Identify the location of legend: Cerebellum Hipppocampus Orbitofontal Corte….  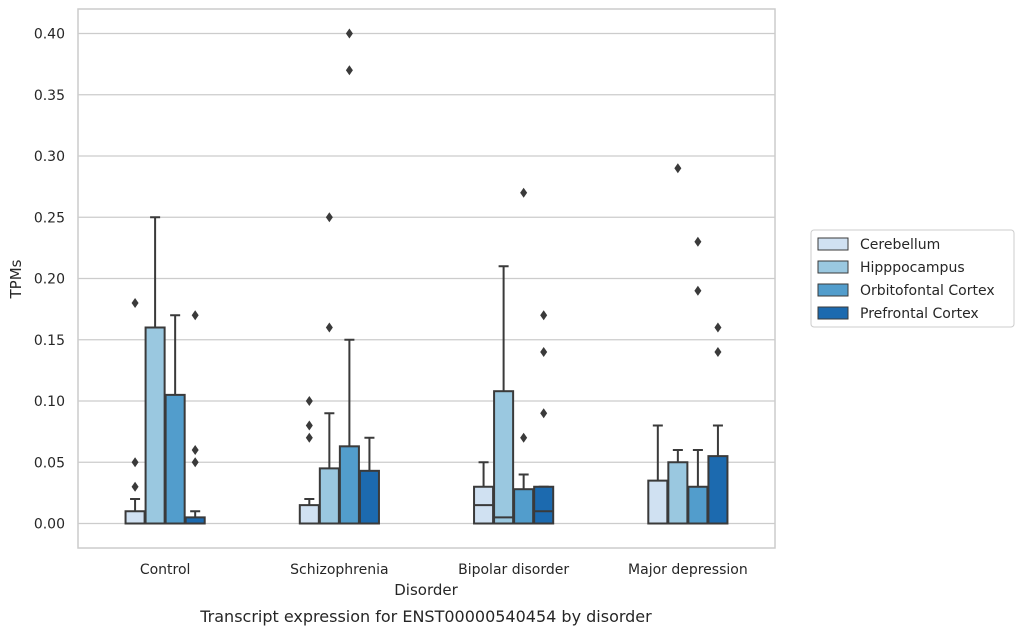
(912, 278).